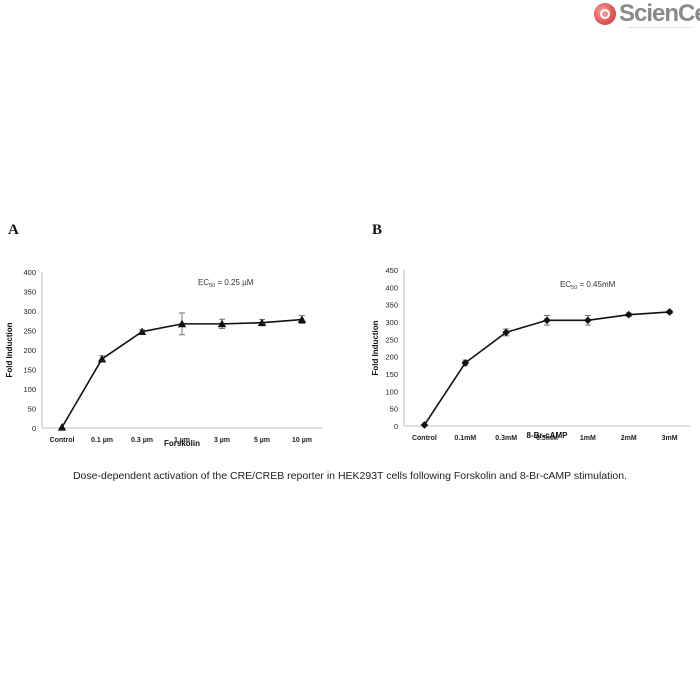  Describe the element at coordinates (142, 440) in the screenshot. I see `chart-a-x-tick-label: 0.3 µm` at that location.